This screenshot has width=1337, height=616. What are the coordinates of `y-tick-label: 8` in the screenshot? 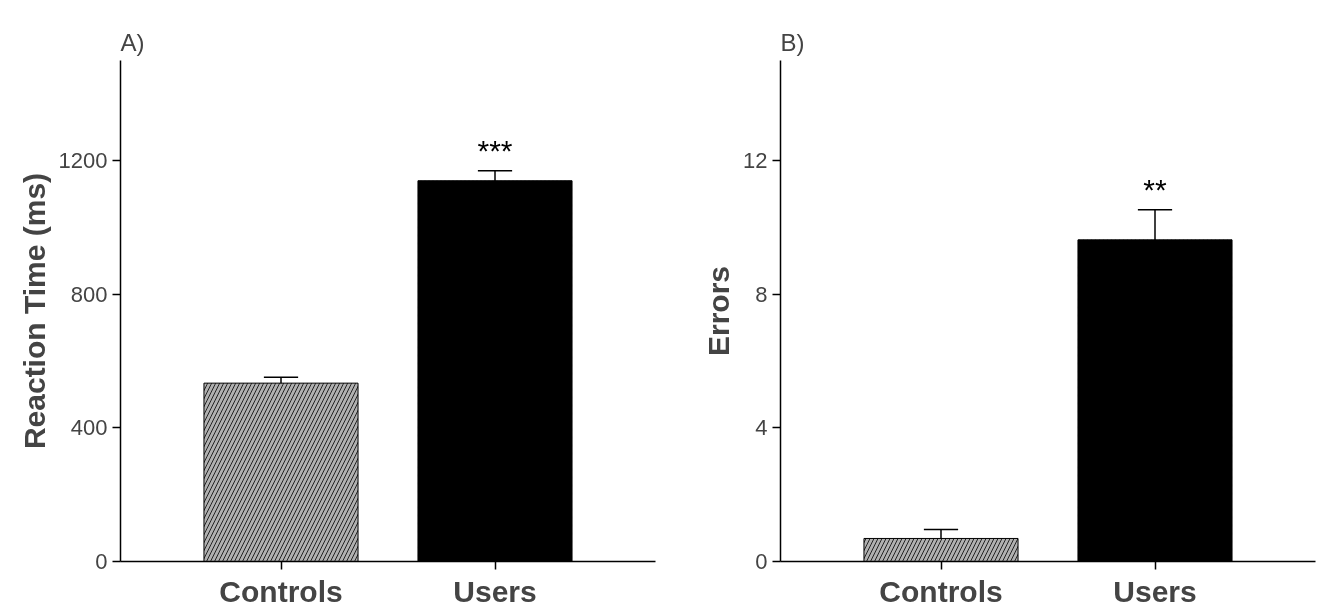 It's located at (761, 294).